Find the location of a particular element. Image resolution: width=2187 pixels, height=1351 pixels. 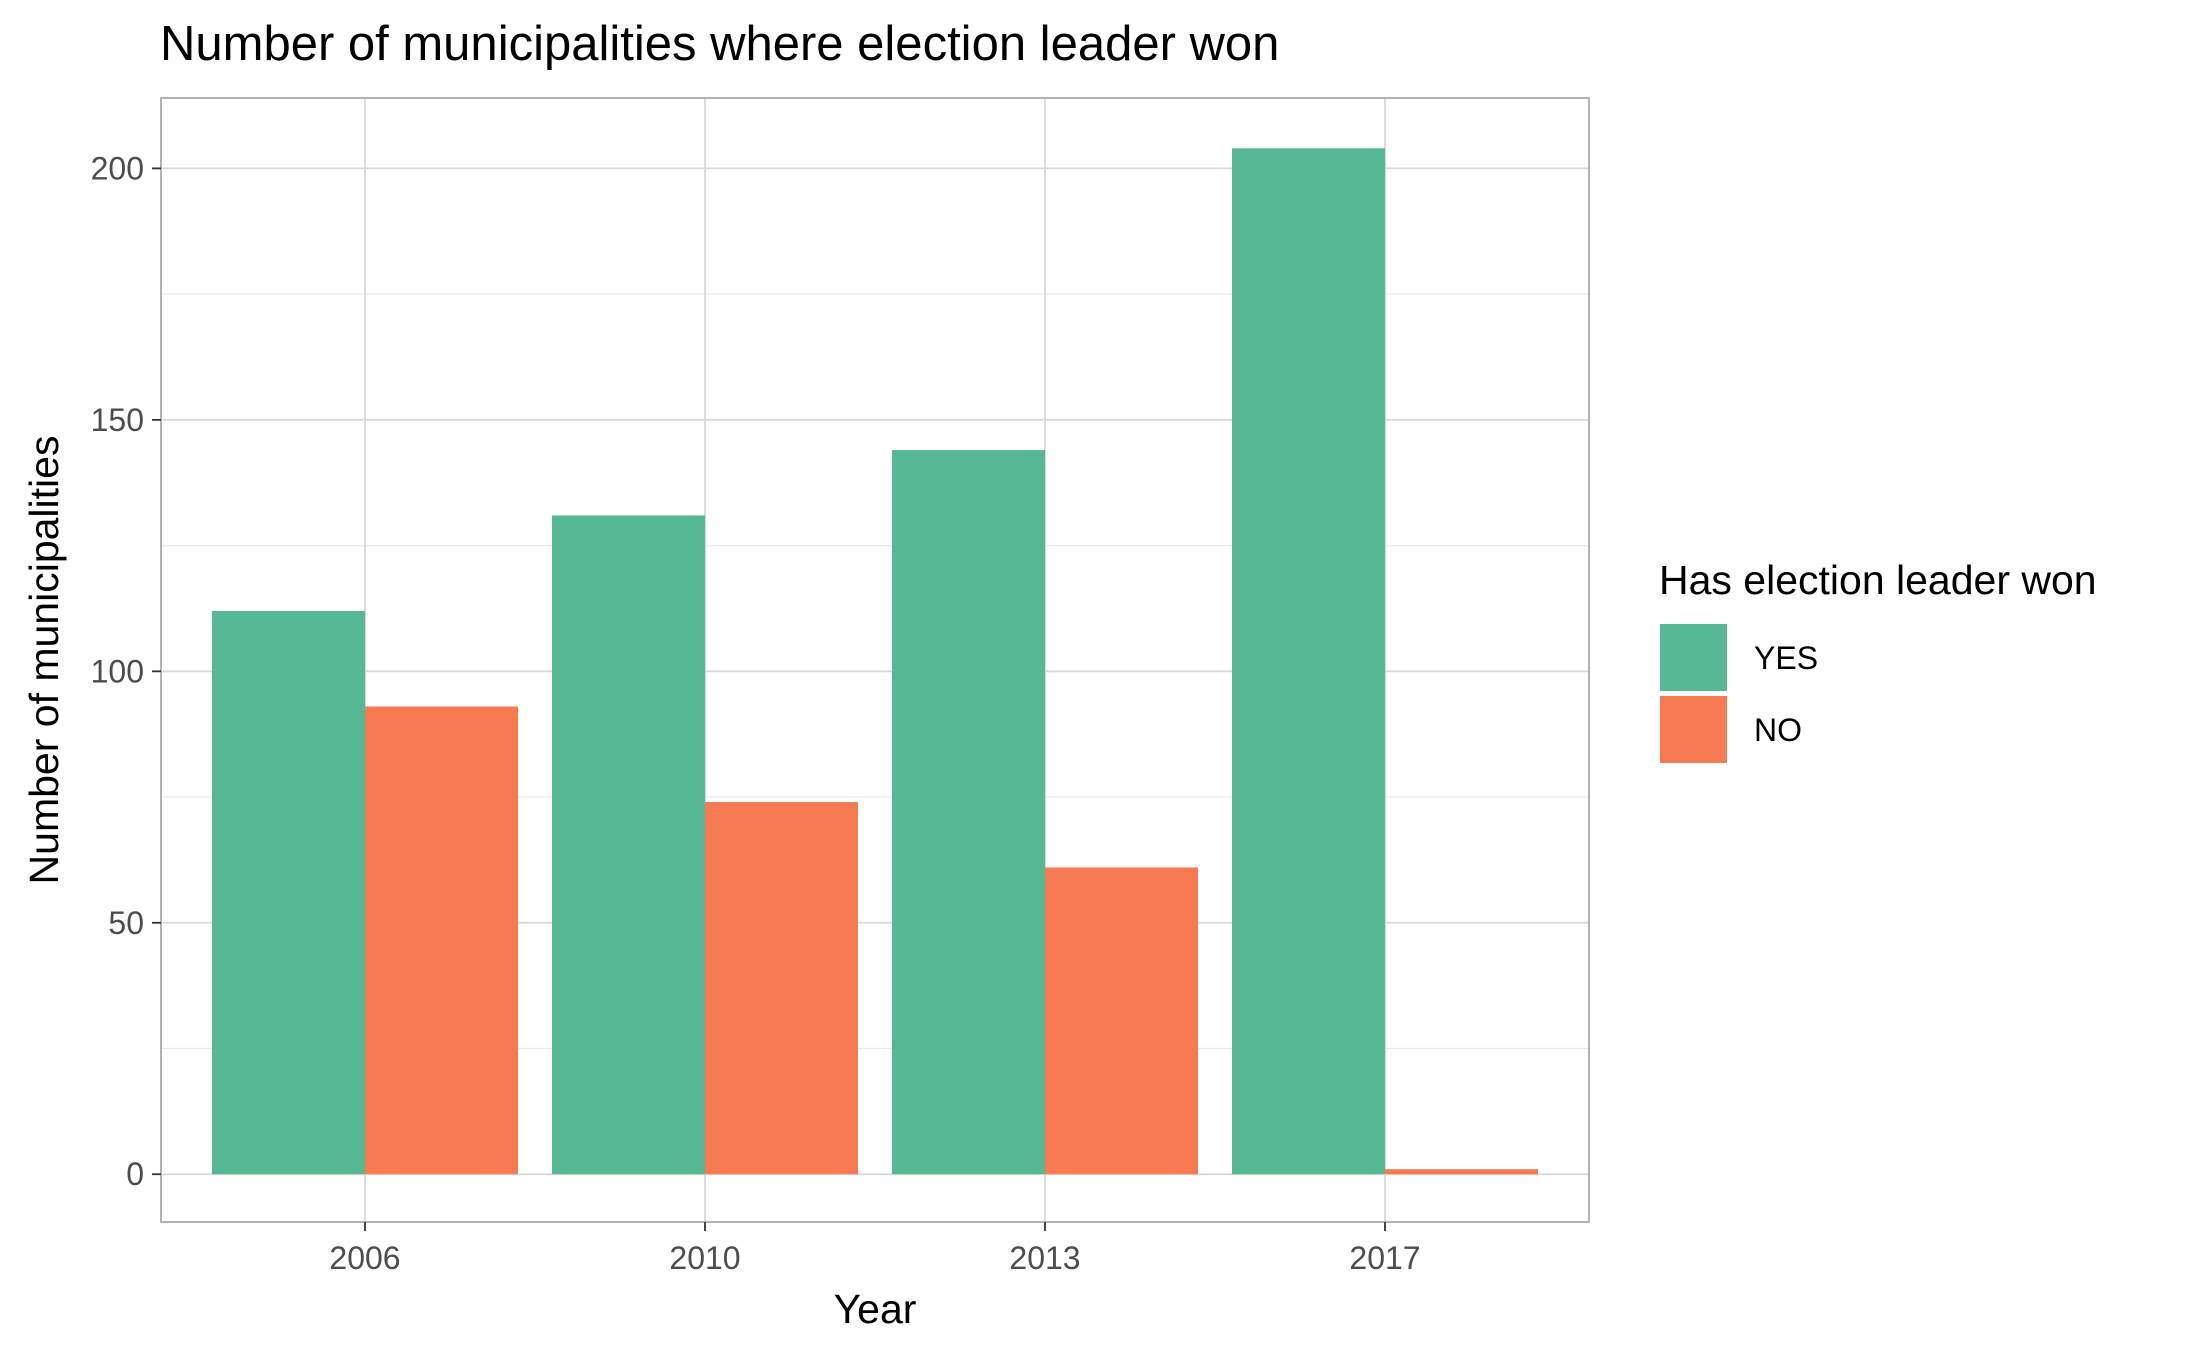

bar-no-2017 is located at coordinates (1461, 1172).